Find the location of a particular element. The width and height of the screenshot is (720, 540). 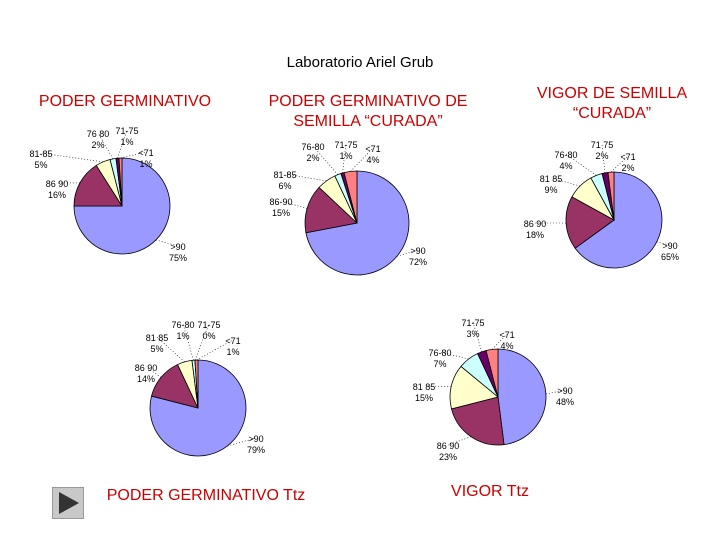

slice-label-86-90: 86 90 14% is located at coordinates (146, 373).